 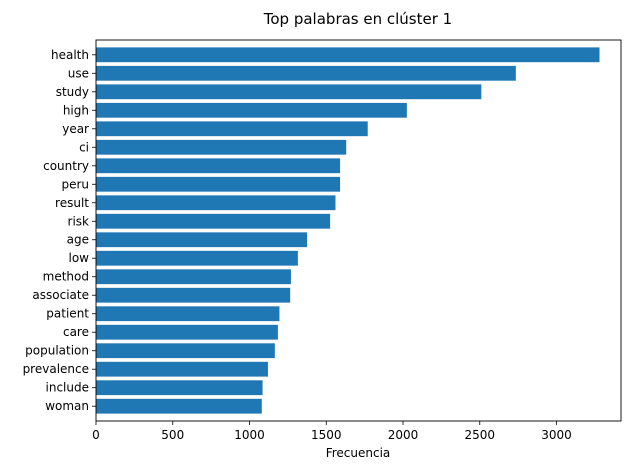 I want to click on bar-age, so click(x=202, y=240).